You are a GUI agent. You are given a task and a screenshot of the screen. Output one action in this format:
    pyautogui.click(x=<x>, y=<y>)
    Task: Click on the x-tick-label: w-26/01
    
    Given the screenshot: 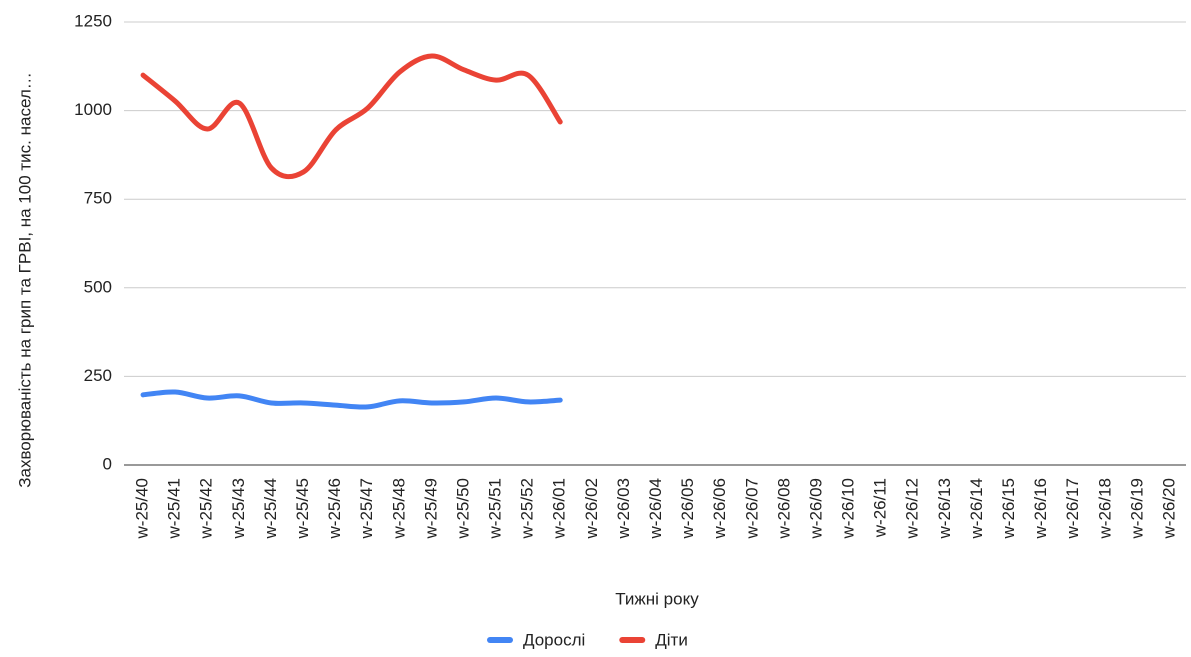 What is the action you would take?
    pyautogui.click(x=559, y=508)
    